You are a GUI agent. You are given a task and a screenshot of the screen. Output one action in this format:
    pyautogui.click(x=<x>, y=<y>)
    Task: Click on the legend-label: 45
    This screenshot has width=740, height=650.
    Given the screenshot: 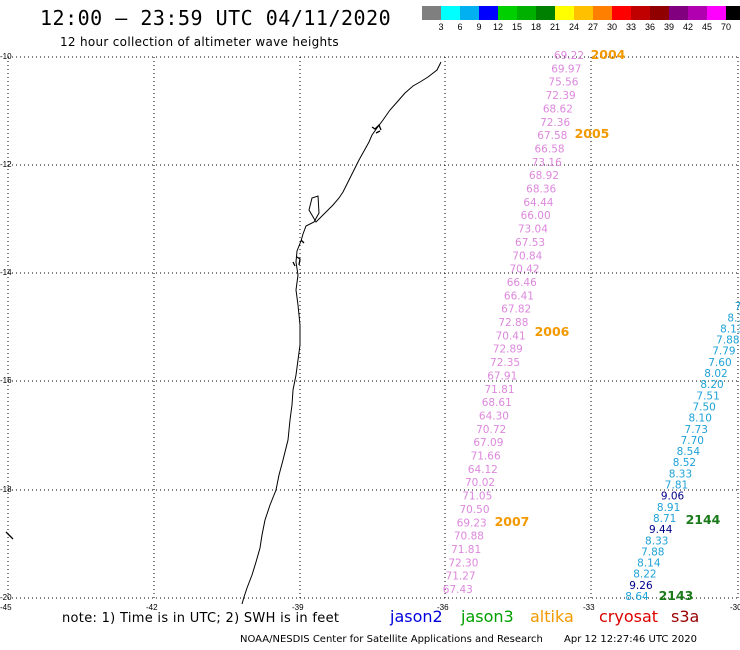 What is the action you would take?
    pyautogui.click(x=707, y=27)
    